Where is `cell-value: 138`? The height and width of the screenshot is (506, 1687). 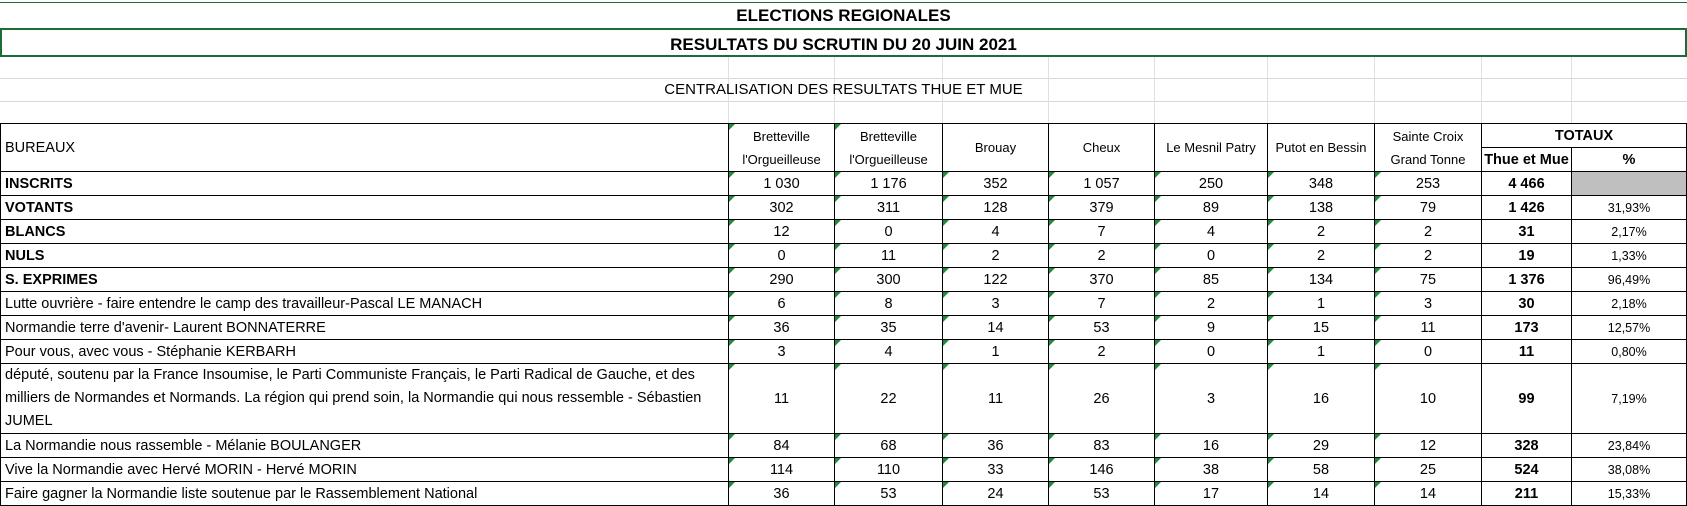 cell-value: 138 is located at coordinates (1321, 207).